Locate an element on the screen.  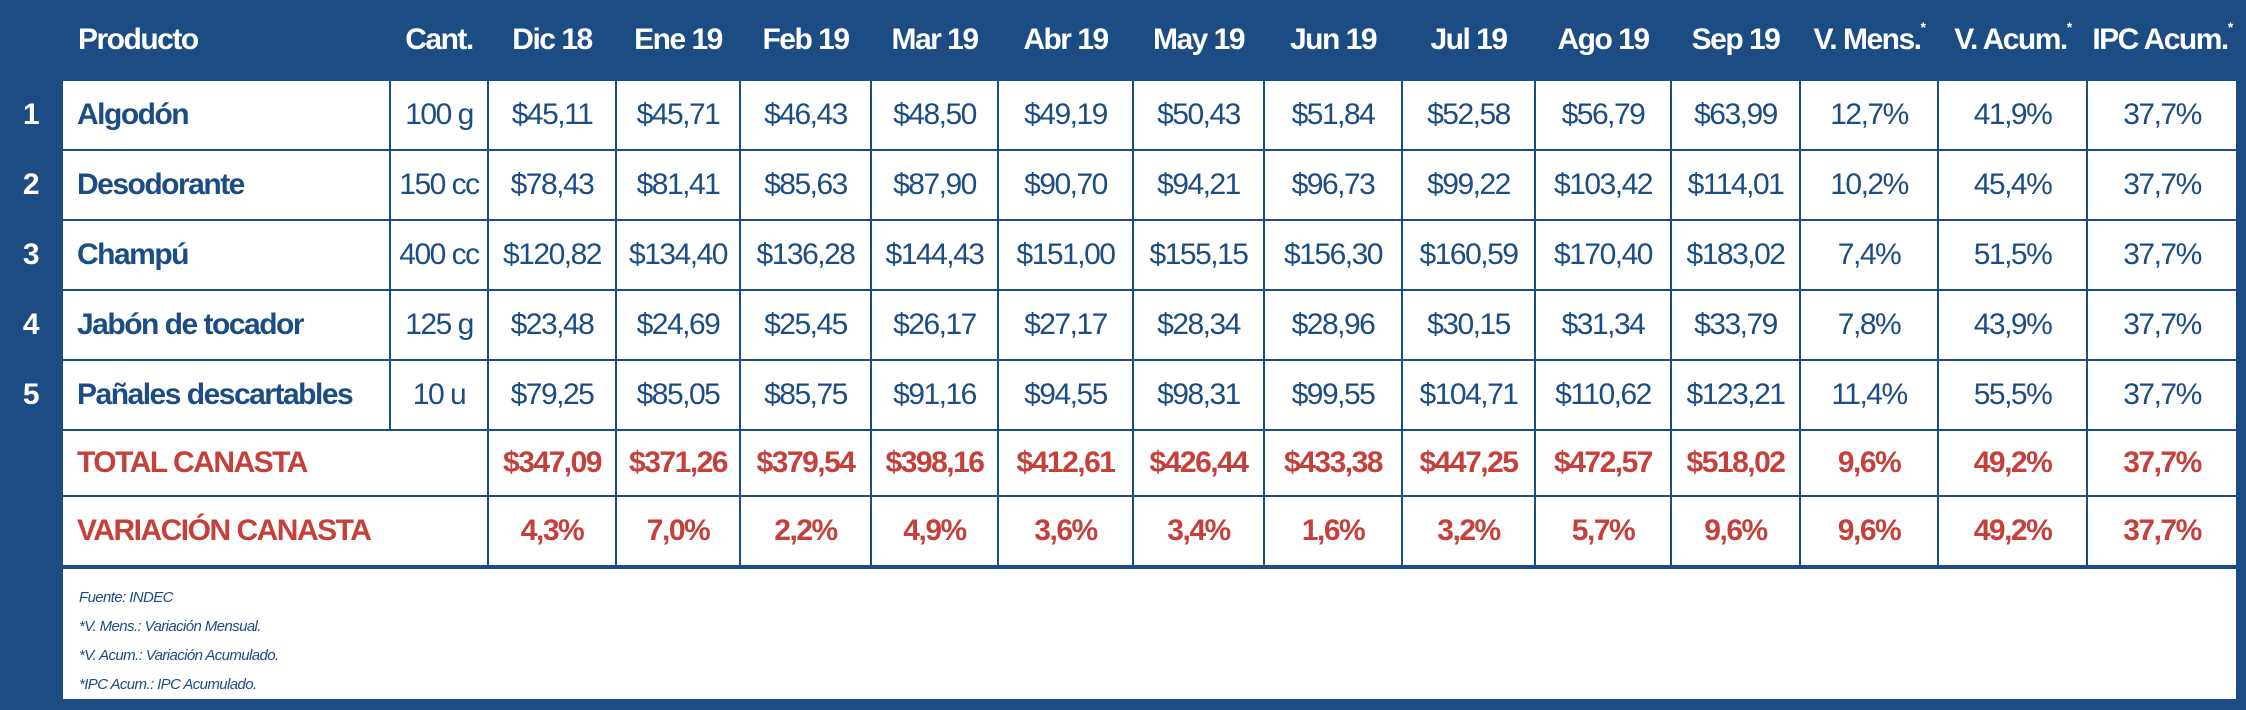
price-cell: $170,40 is located at coordinates (1603, 255).